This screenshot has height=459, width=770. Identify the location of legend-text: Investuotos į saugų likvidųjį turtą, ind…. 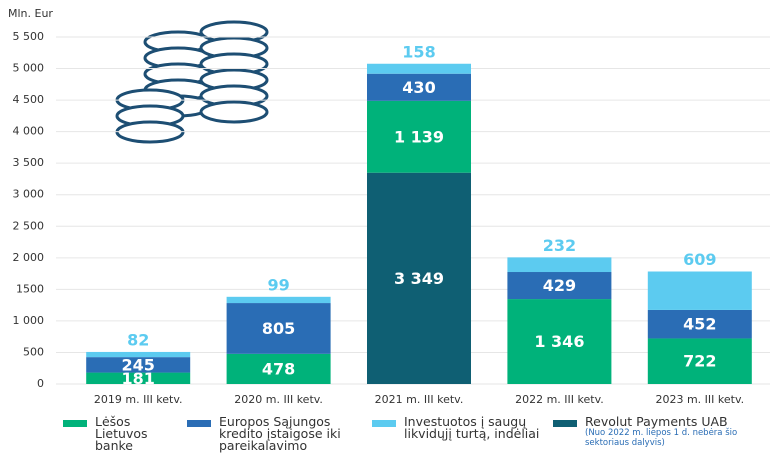
(473, 427).